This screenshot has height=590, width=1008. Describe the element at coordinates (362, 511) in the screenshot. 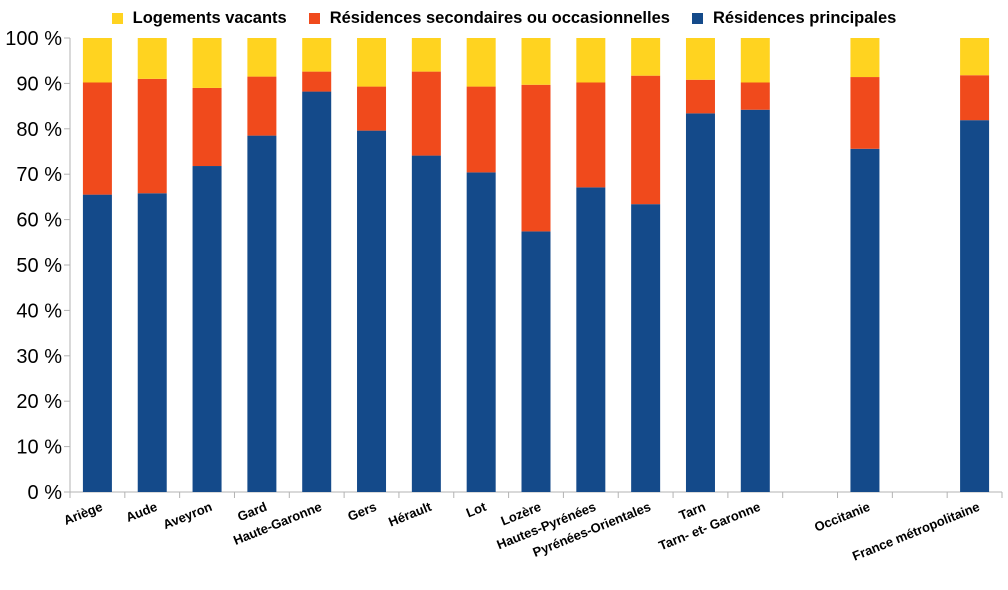

I see `x-category-label: Gers` at that location.